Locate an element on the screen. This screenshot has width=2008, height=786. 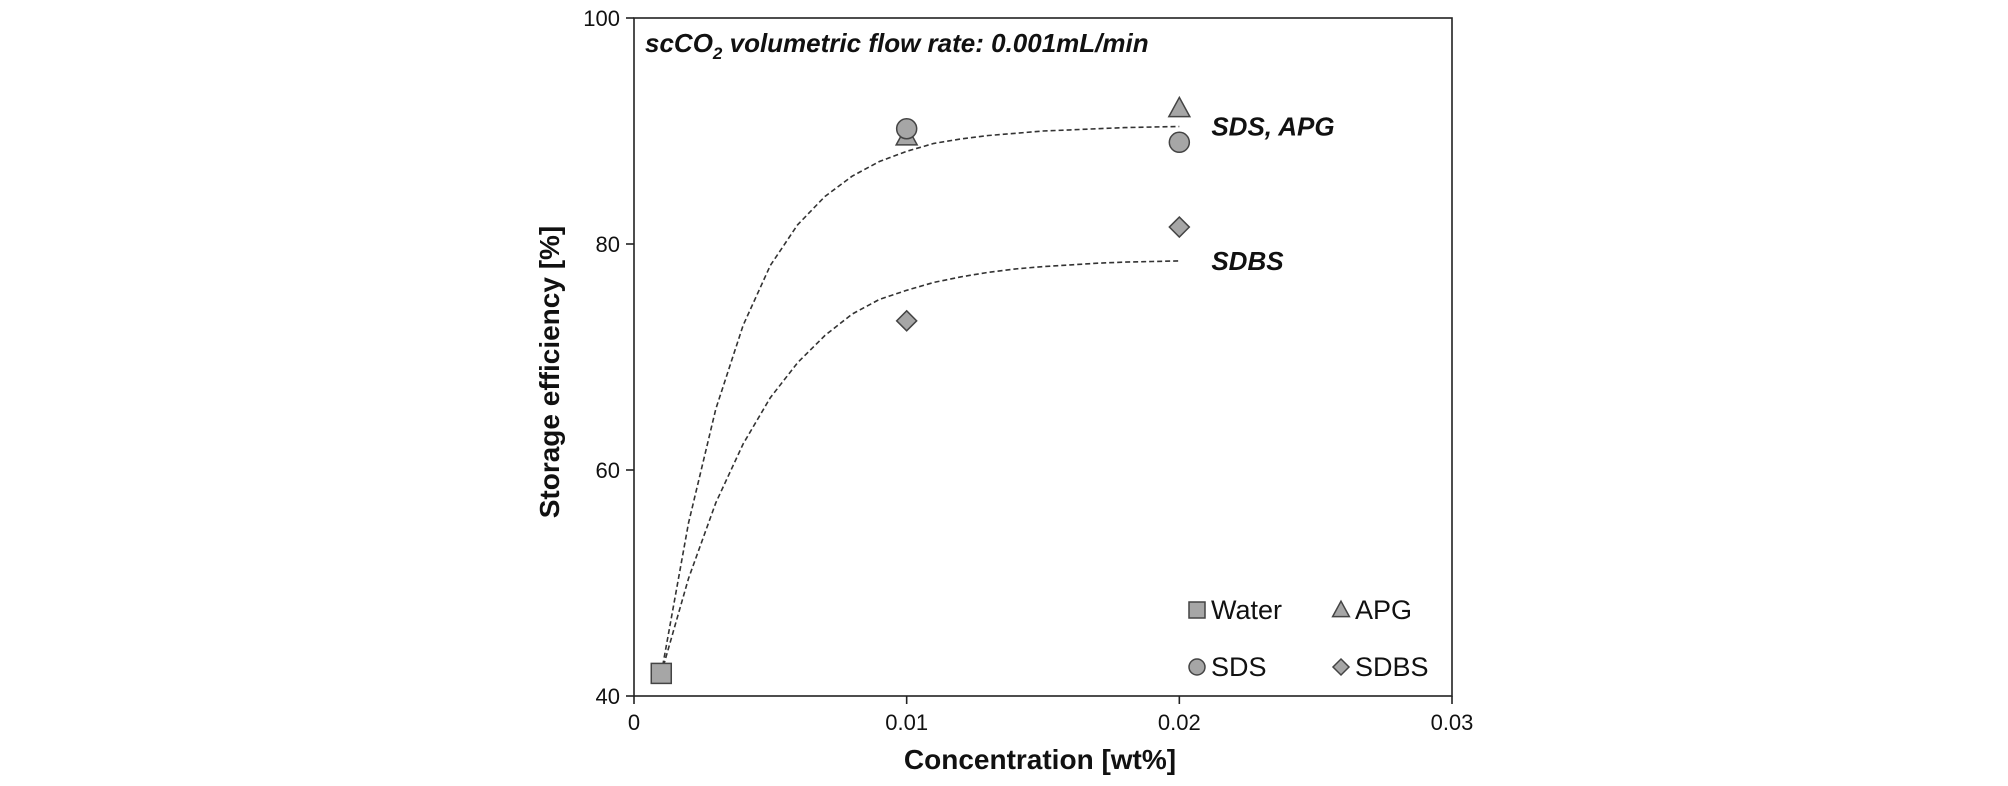
legend-item-sdbs: SDBS is located at coordinates (1380, 667).